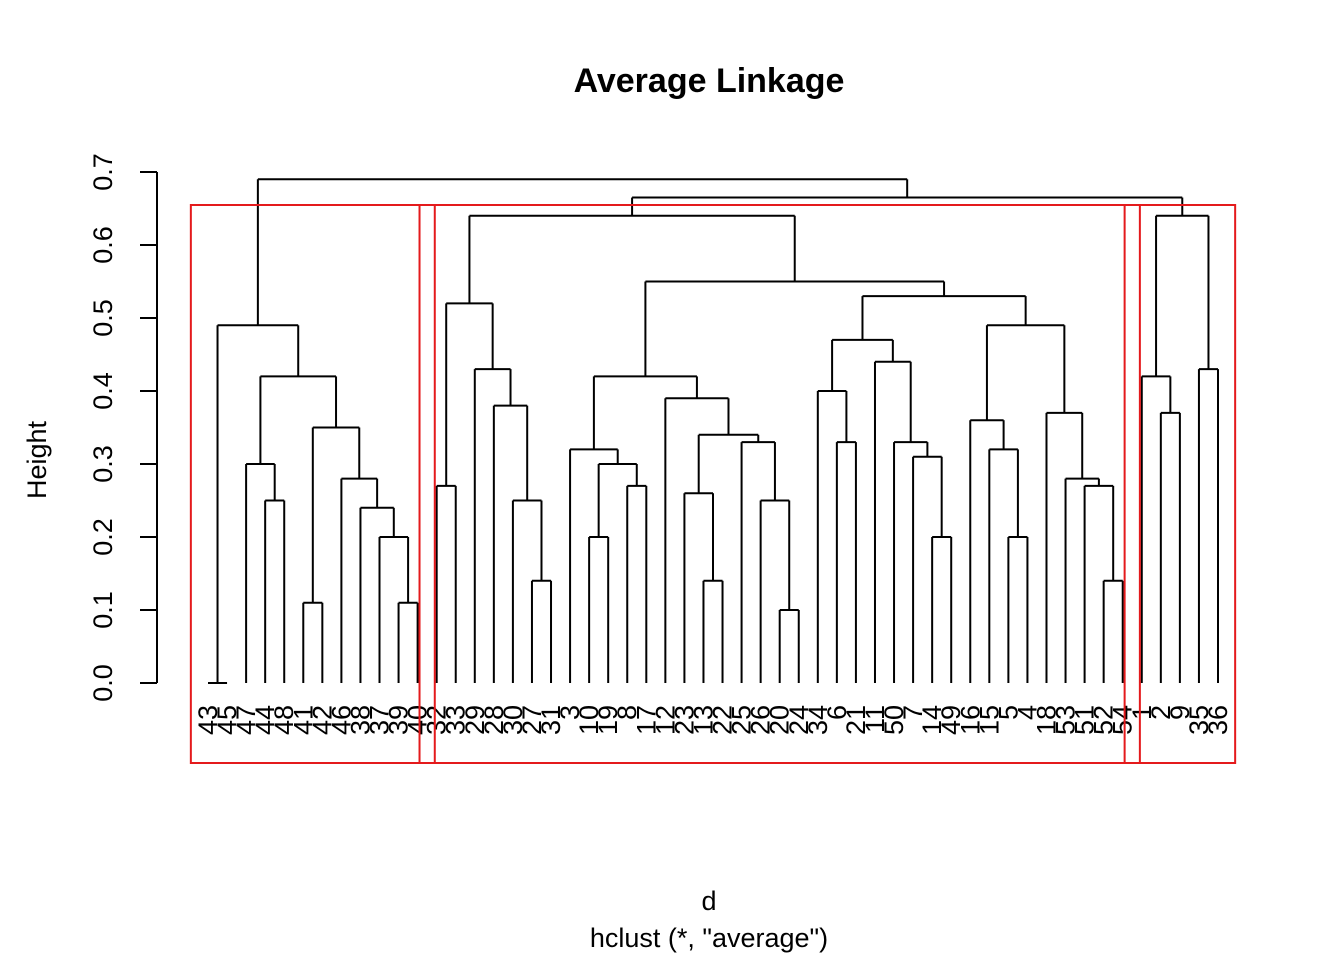 The height and width of the screenshot is (960, 1344). Describe the element at coordinates (103, 245) in the screenshot. I see `y-tick-label: 0.6` at that location.